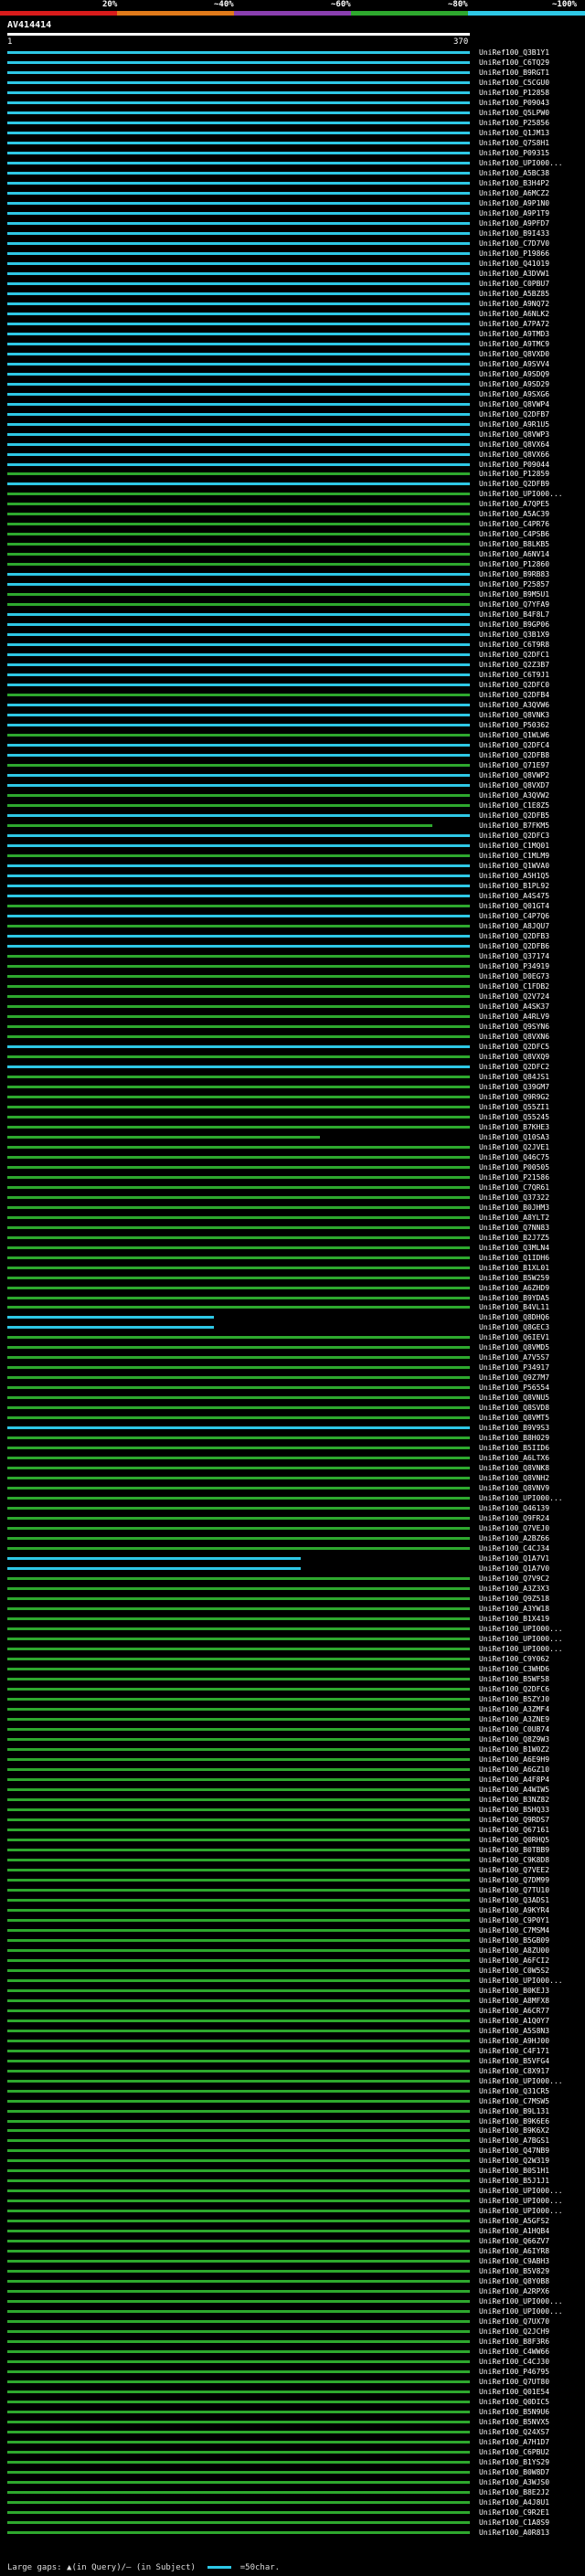 The image size is (585, 2576). What do you see at coordinates (293, 1418) in the screenshot?
I see `hit-row: UniRef100_Q8VMT5` at bounding box center [293, 1418].